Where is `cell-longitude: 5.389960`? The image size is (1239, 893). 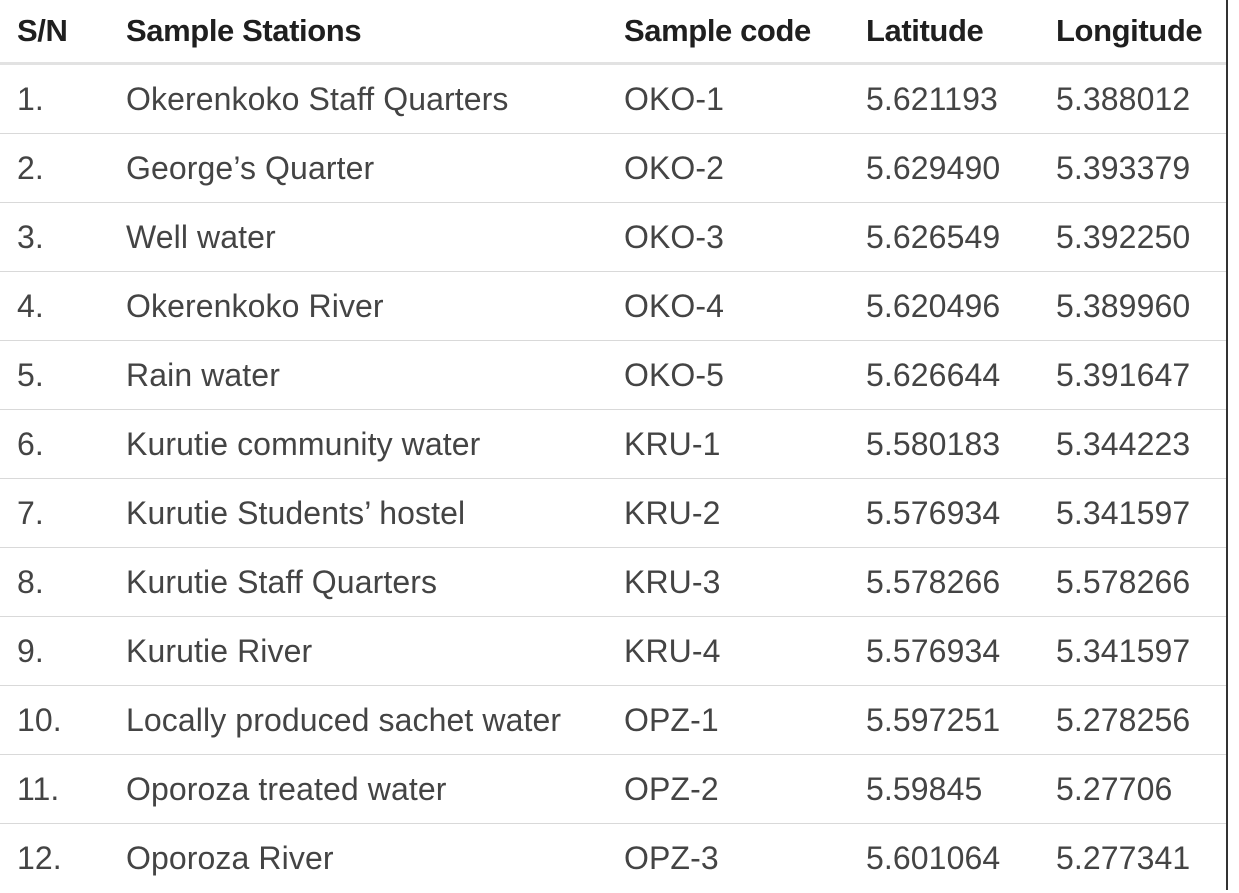 cell-longitude: 5.389960 is located at coordinates (1123, 305).